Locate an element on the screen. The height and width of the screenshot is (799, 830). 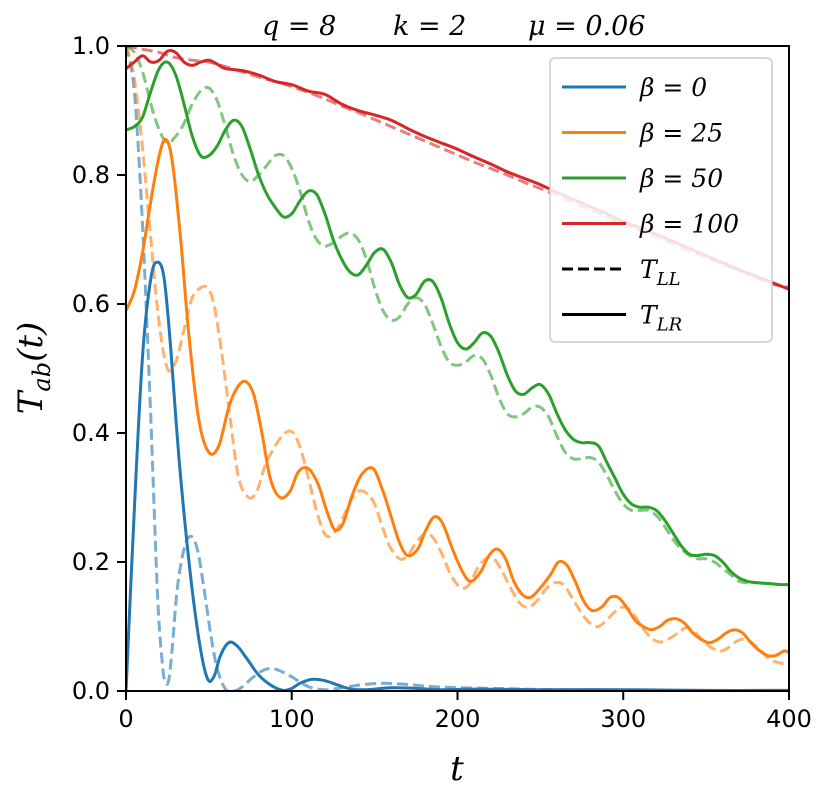
x-tick-label: 300 is located at coordinates (623, 719).